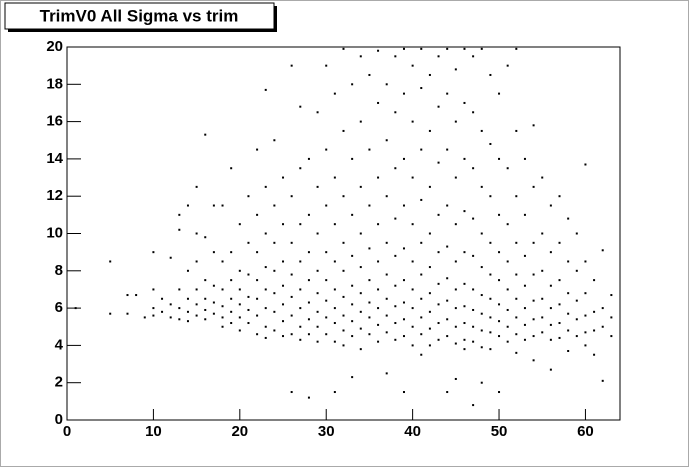 Image resolution: width=689 pixels, height=467 pixels. What do you see at coordinates (54, 46) in the screenshot?
I see `y-tick-label: 20` at bounding box center [54, 46].